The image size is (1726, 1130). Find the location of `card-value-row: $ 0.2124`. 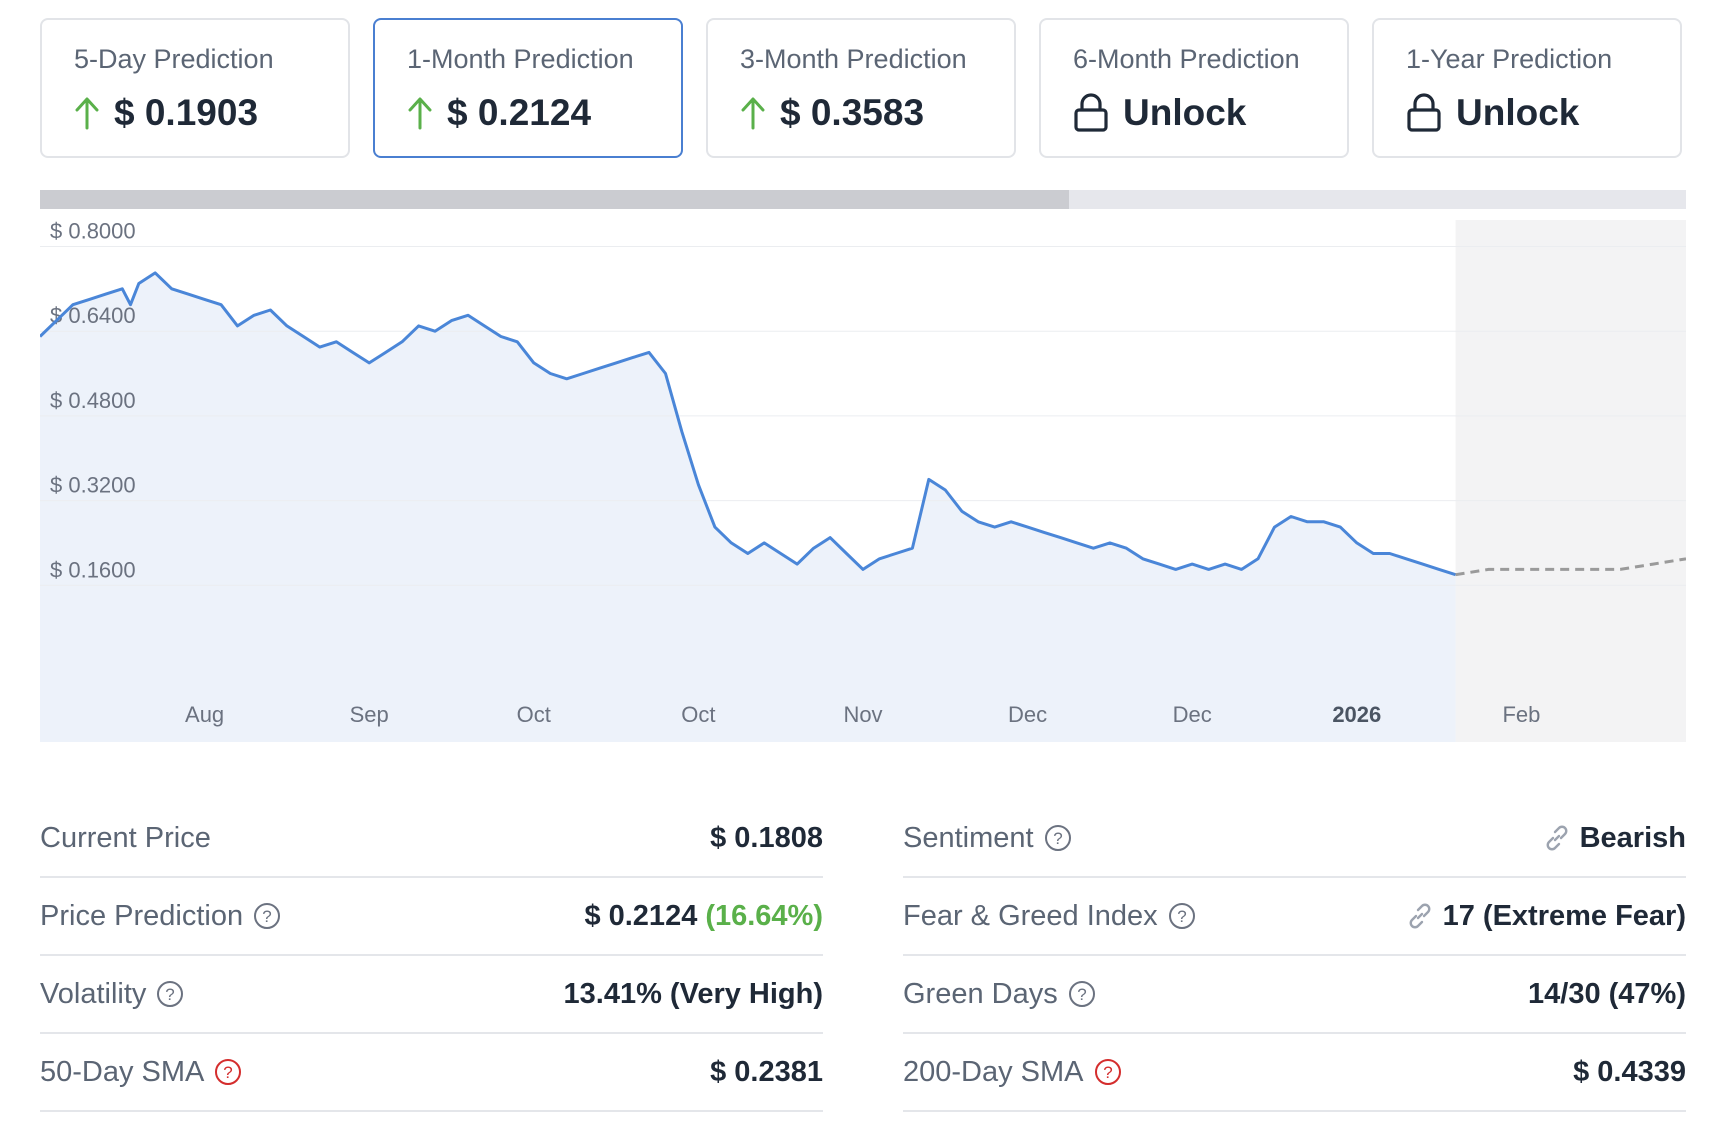

card-value-row: $ 0.2124 is located at coordinates (499, 113).